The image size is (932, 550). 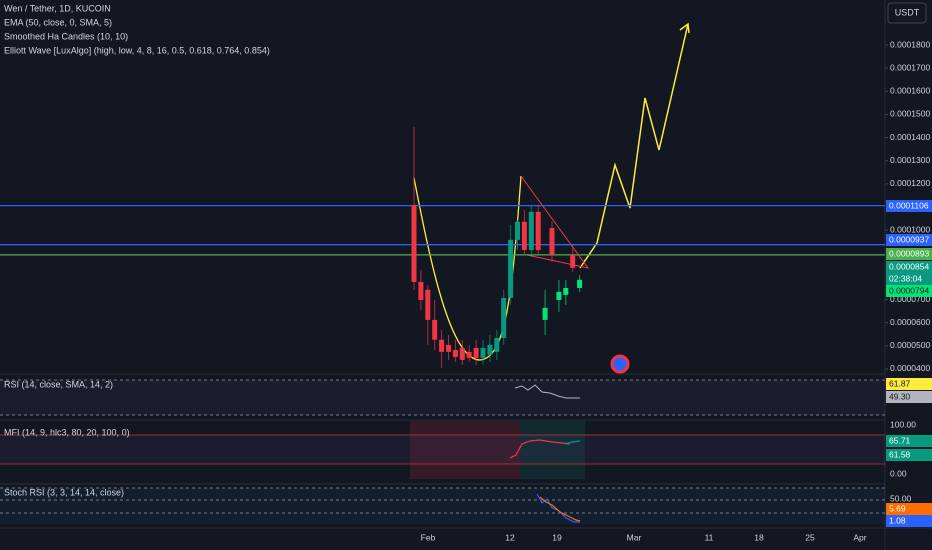 What do you see at coordinates (910, 229) in the screenshot?
I see `price-tick-label: 0.0001000` at bounding box center [910, 229].